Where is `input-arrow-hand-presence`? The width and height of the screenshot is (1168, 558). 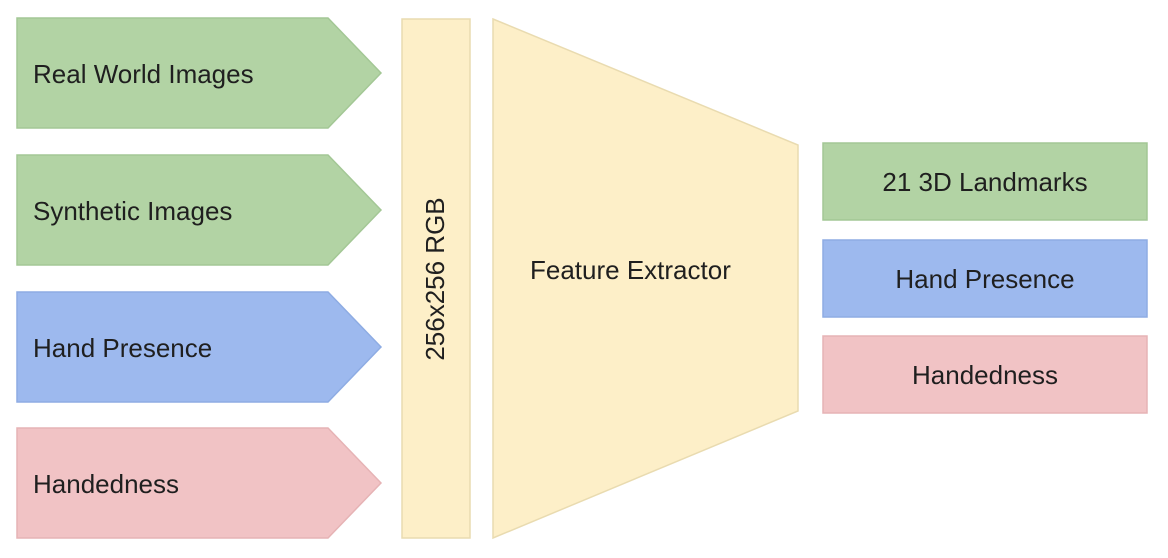
input-arrow-hand-presence is located at coordinates (199, 347).